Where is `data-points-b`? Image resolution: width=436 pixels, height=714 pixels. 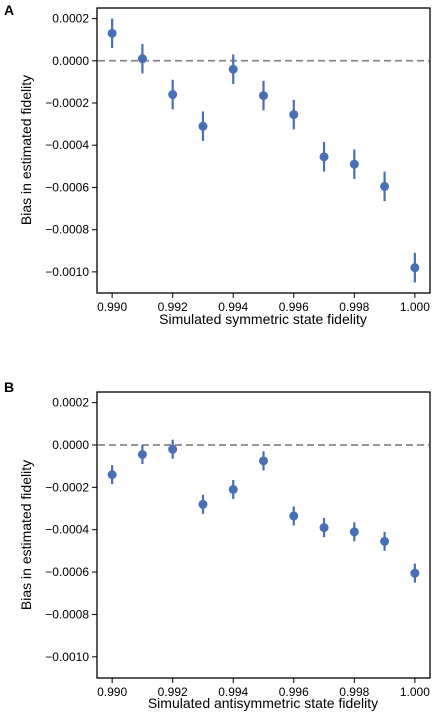 data-points-b is located at coordinates (263, 511).